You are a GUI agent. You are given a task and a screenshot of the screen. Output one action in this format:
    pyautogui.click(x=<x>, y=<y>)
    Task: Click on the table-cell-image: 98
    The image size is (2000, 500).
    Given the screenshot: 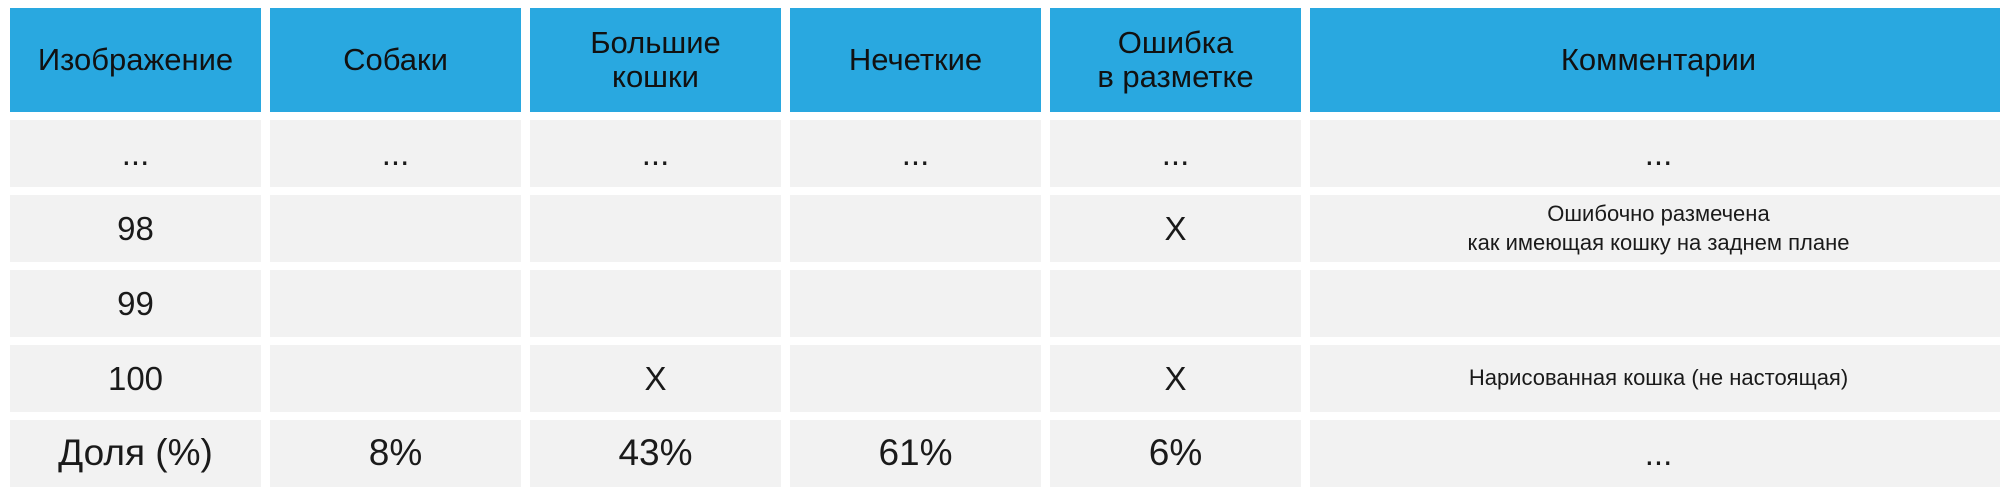 What is the action you would take?
    pyautogui.click(x=135, y=228)
    